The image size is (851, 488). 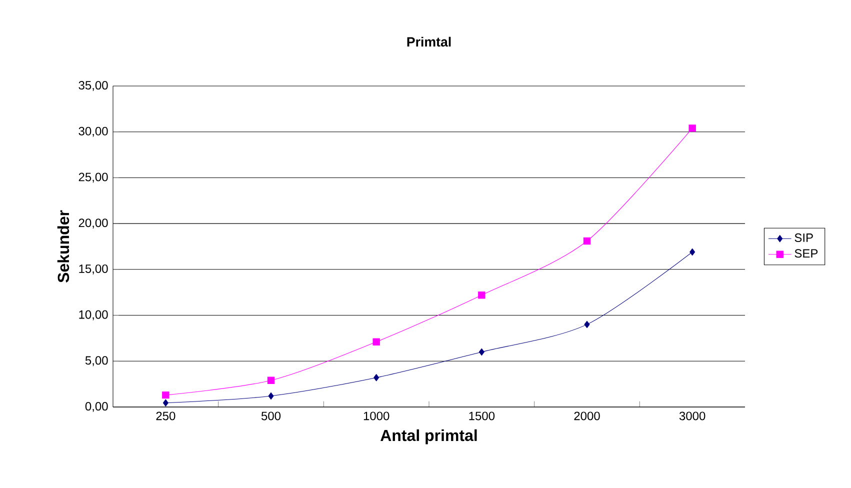 What do you see at coordinates (428, 436) in the screenshot?
I see `x-axis-title: Antal primtal` at bounding box center [428, 436].